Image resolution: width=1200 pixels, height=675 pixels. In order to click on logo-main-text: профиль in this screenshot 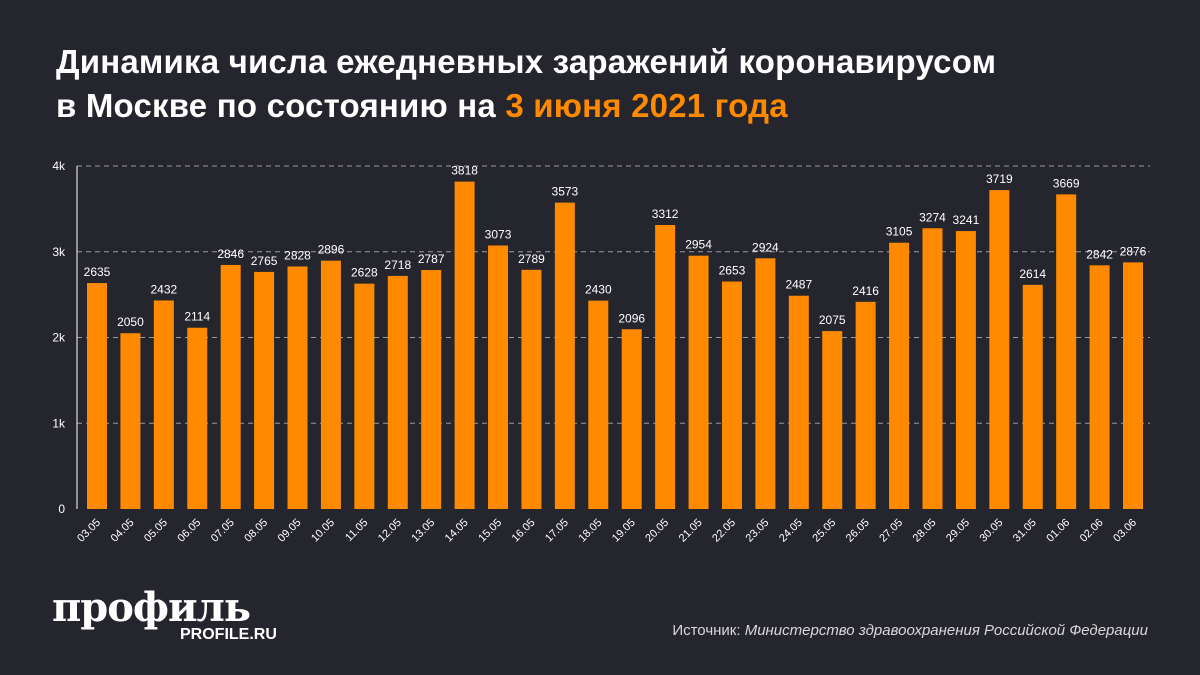, I will do `click(151, 607)`.